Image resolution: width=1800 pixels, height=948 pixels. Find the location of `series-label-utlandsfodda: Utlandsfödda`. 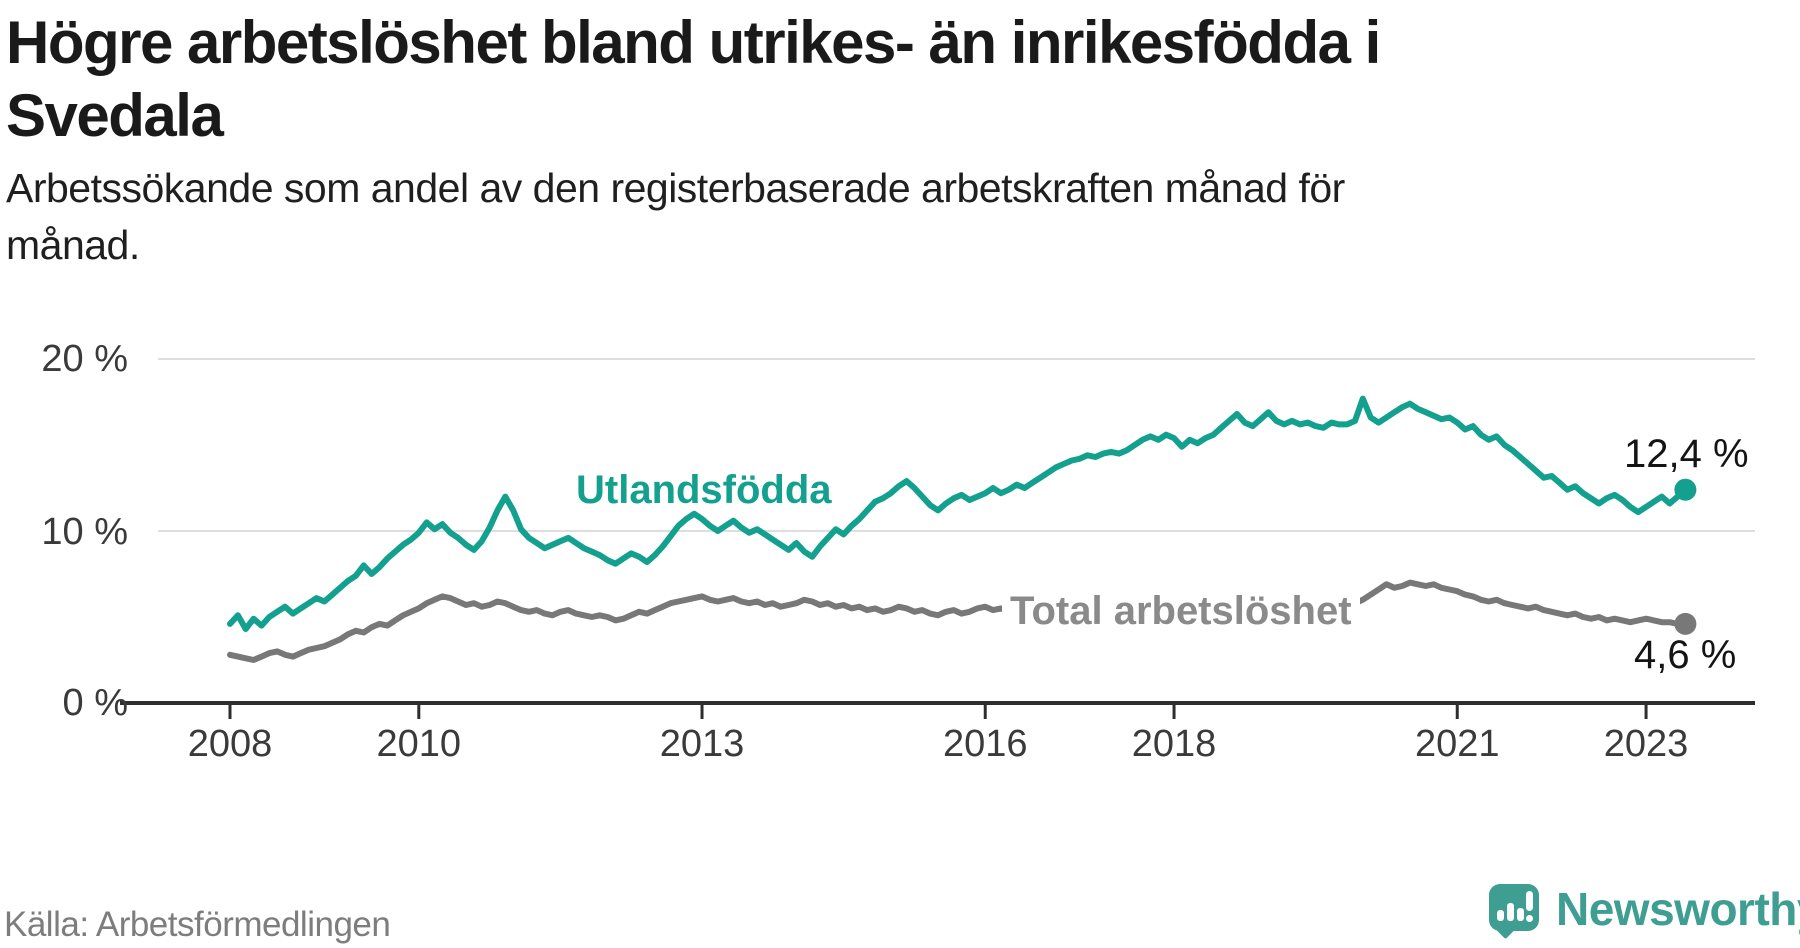

series-label-utlandsfodda: Utlandsfödda is located at coordinates (704, 490).